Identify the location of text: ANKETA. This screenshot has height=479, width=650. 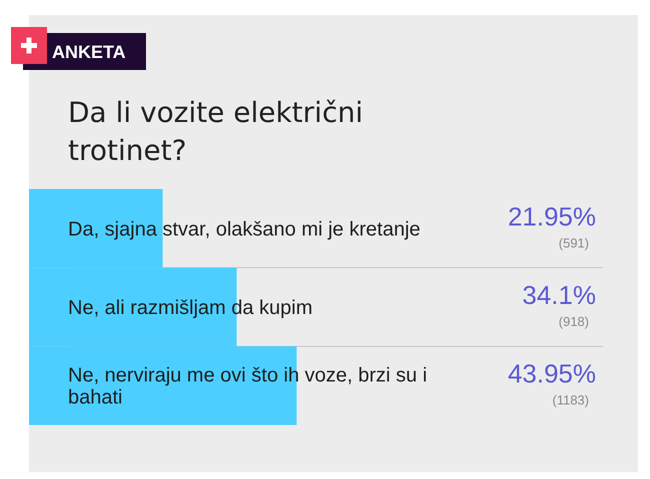
(89, 52).